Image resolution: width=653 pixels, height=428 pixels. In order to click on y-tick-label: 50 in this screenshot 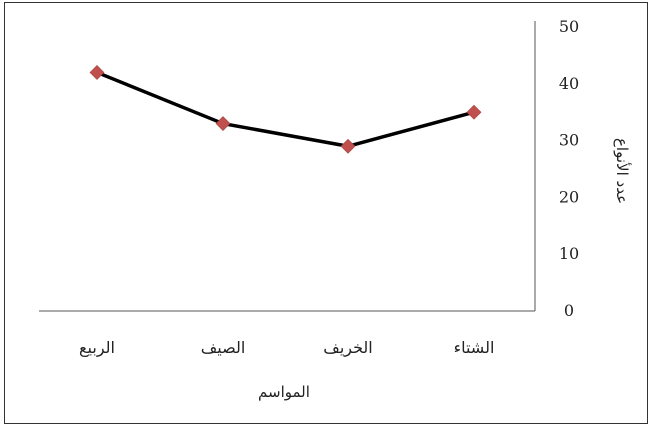, I will do `click(569, 26)`.